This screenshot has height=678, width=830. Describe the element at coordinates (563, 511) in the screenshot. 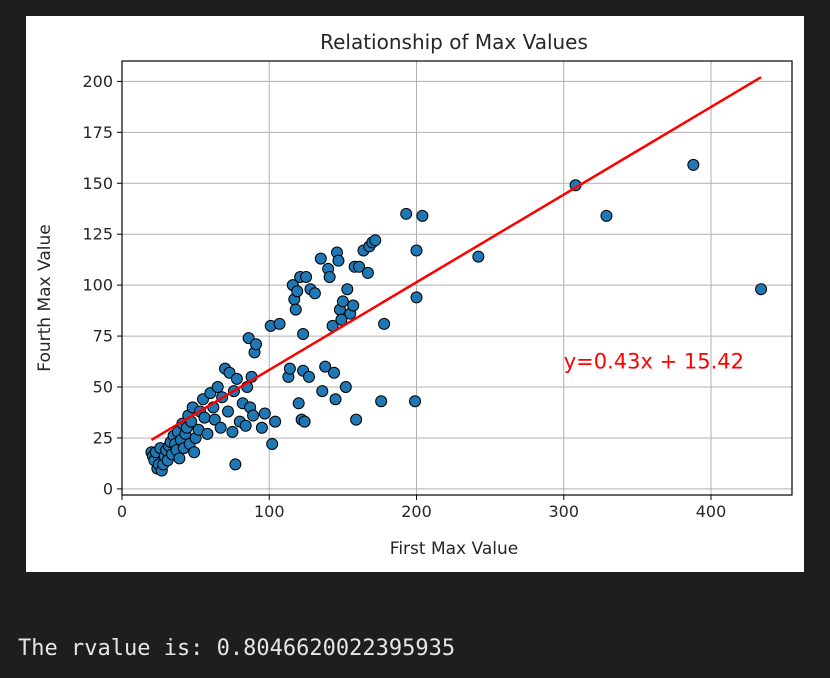

I see `x-tick-label: 300` at that location.